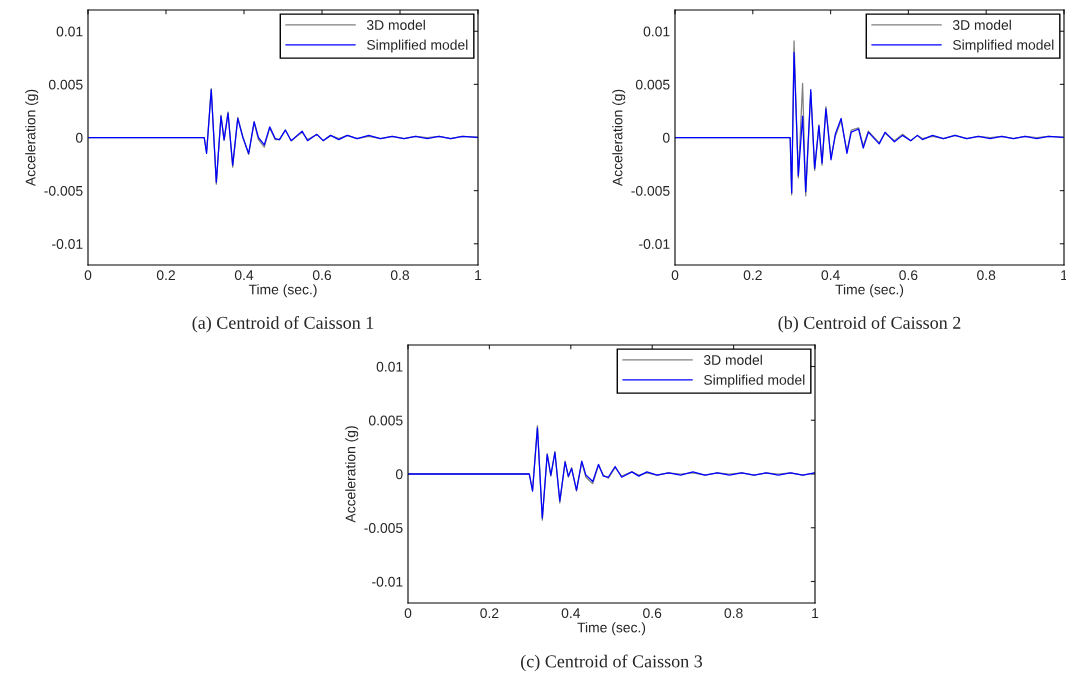  Describe the element at coordinates (869, 324) in the screenshot. I see `text: (b) Centroid of Caisson 2` at that location.